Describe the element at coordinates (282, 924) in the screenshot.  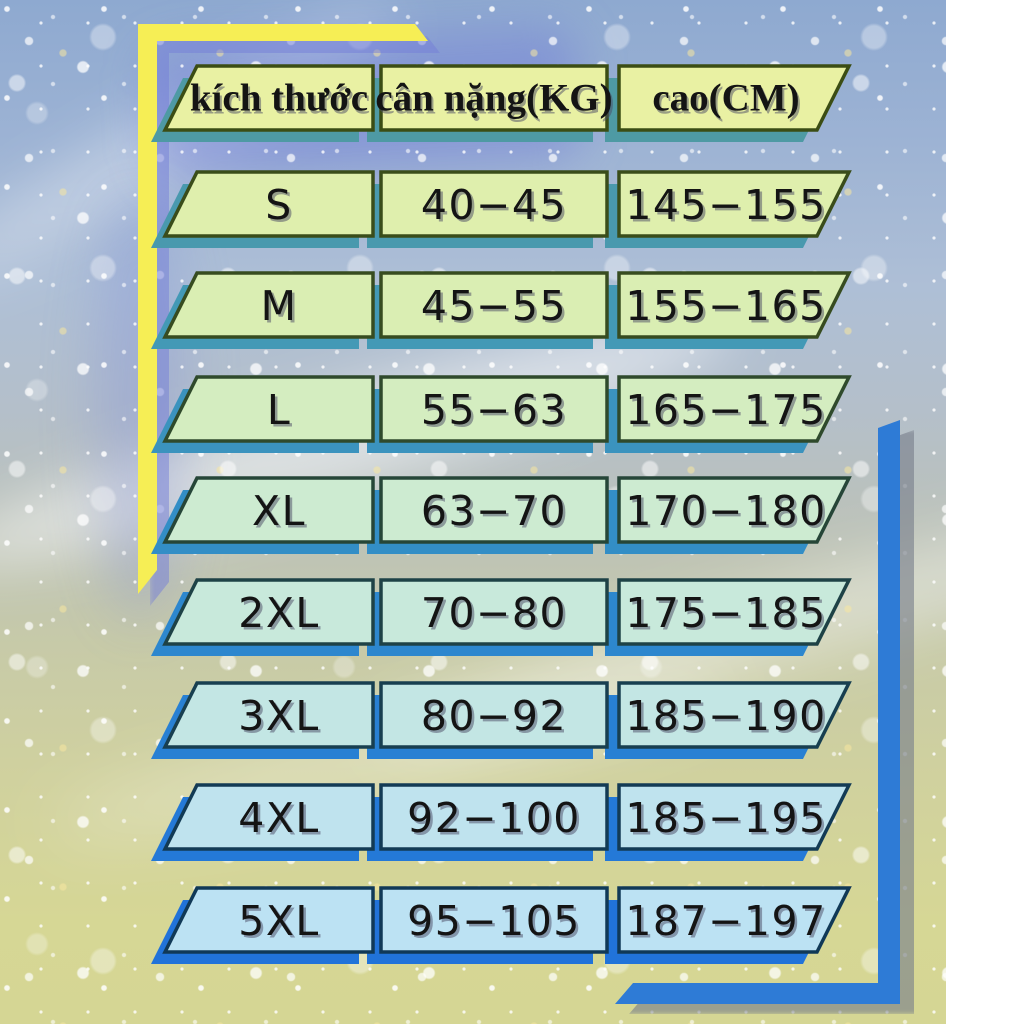
I see `size-cell-shadow: 5XL` at that location.